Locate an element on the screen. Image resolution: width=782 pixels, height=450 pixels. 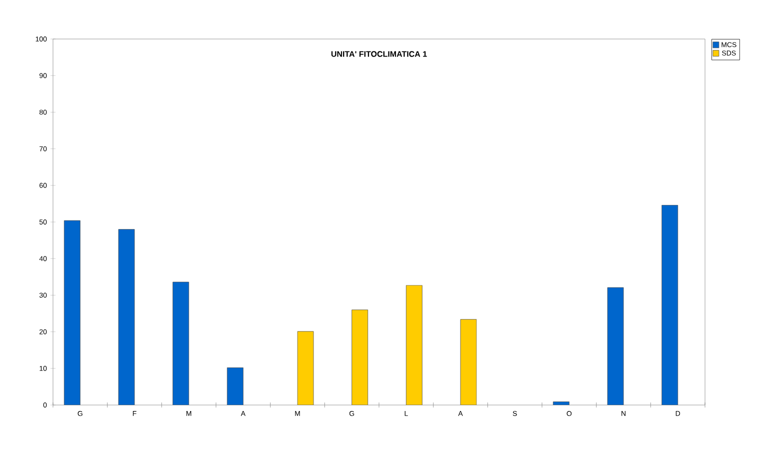
text: UNITA' FITOCLIMATICA 1 is located at coordinates (379, 54).